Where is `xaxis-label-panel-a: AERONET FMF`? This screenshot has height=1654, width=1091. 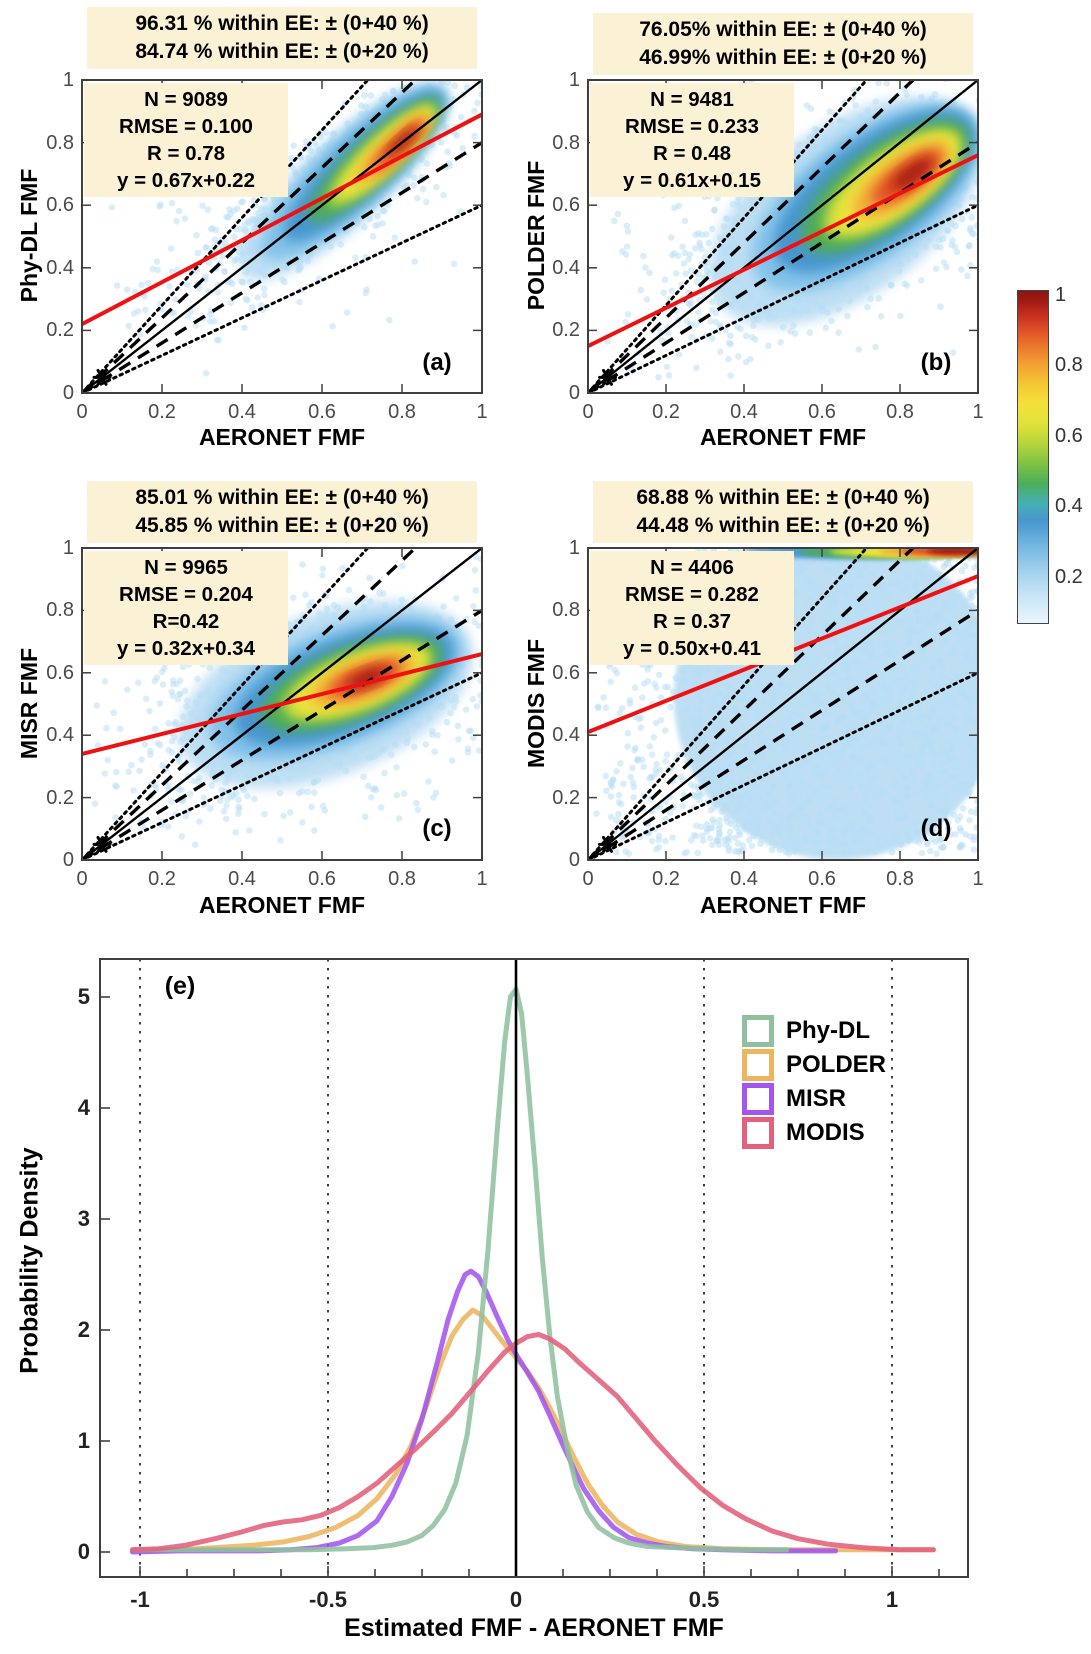
xaxis-label-panel-a: AERONET FMF is located at coordinates (282, 437).